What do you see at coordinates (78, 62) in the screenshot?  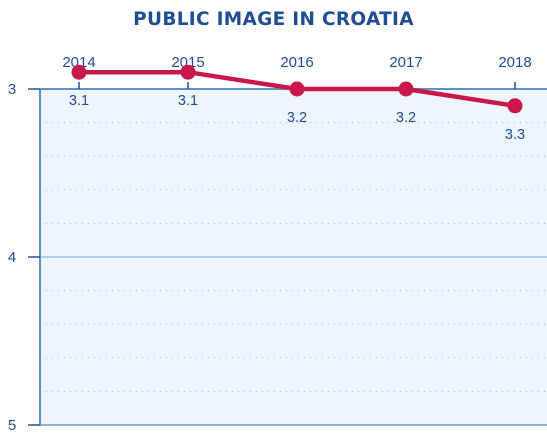 I see `x-tick-label: 2014` at bounding box center [78, 62].